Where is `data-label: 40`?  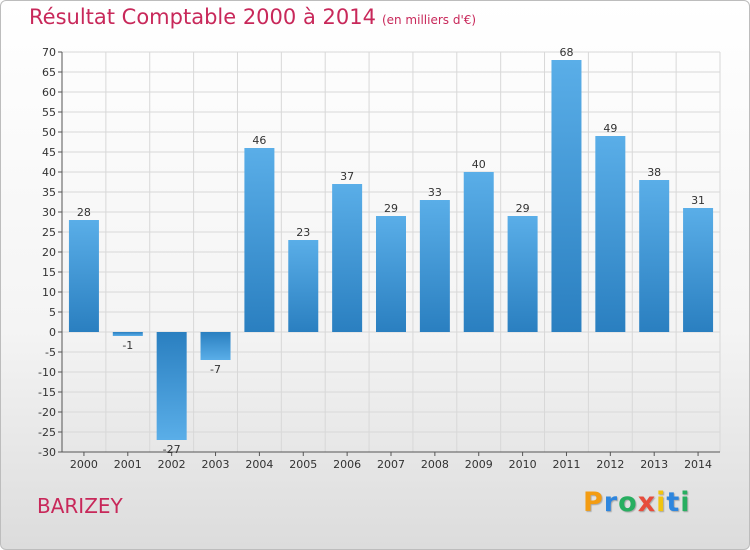 data-label: 40 is located at coordinates (479, 164).